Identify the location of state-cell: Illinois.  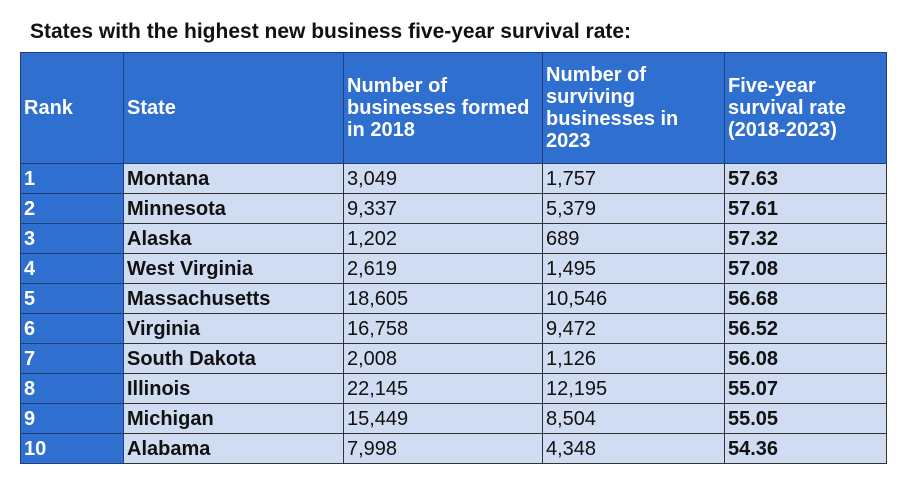
(233, 388).